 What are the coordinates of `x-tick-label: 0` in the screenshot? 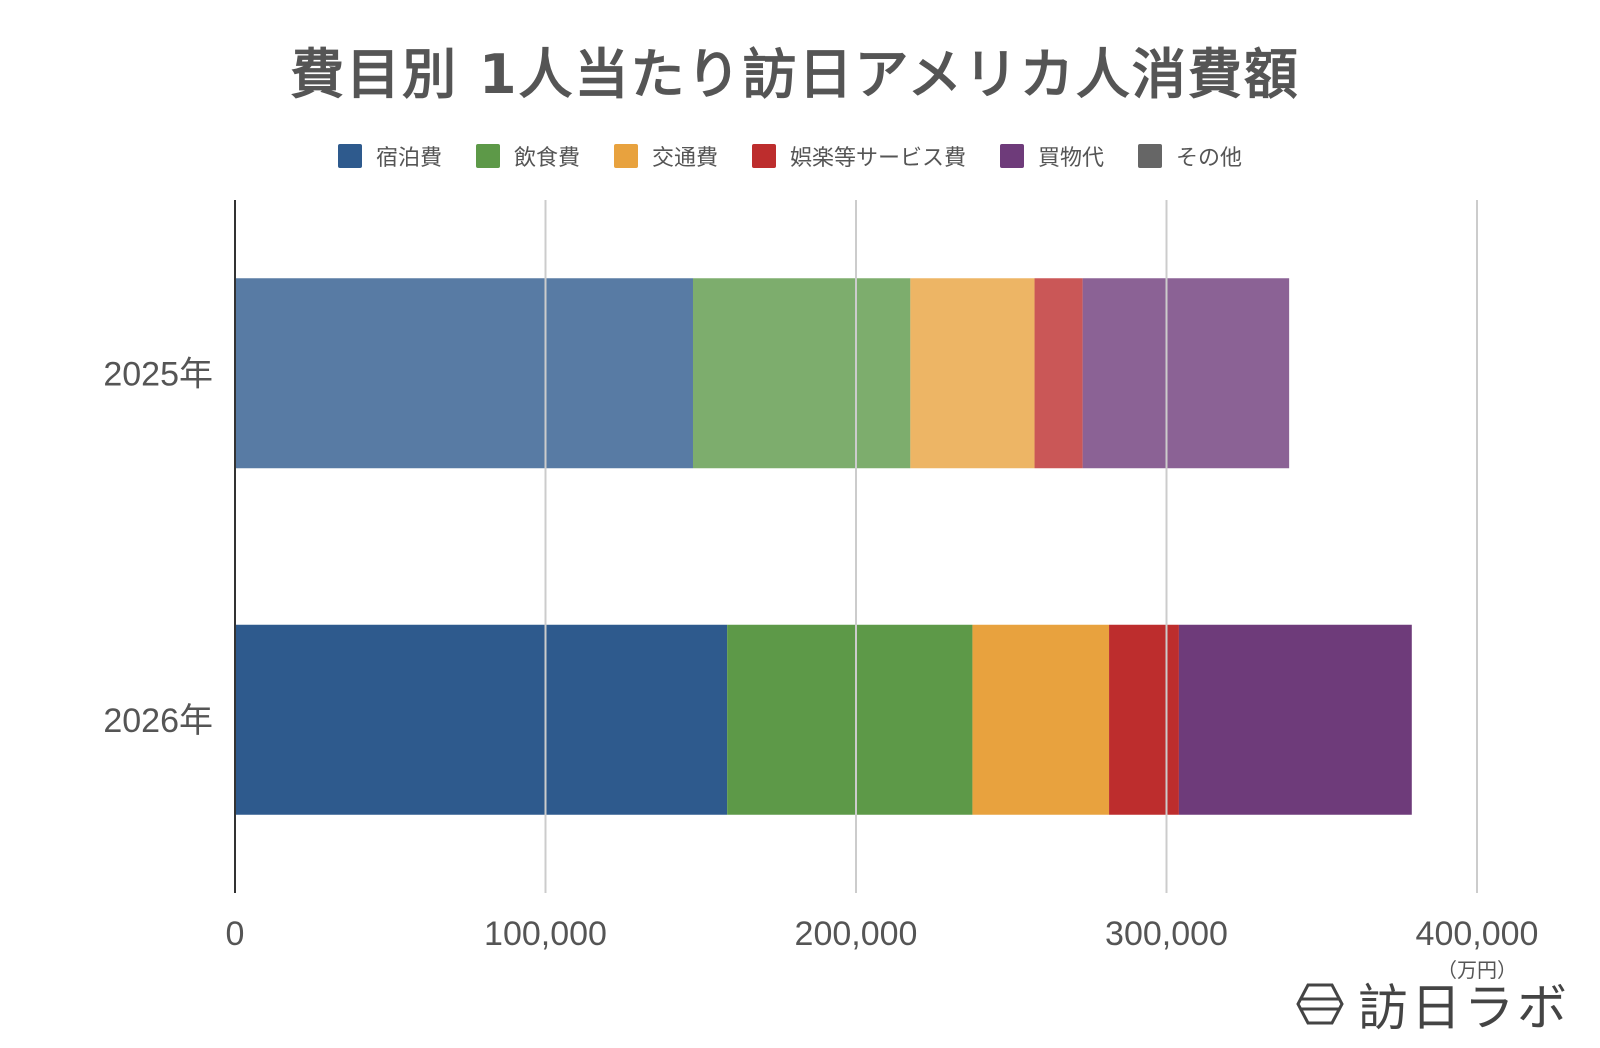 It's located at (235, 934).